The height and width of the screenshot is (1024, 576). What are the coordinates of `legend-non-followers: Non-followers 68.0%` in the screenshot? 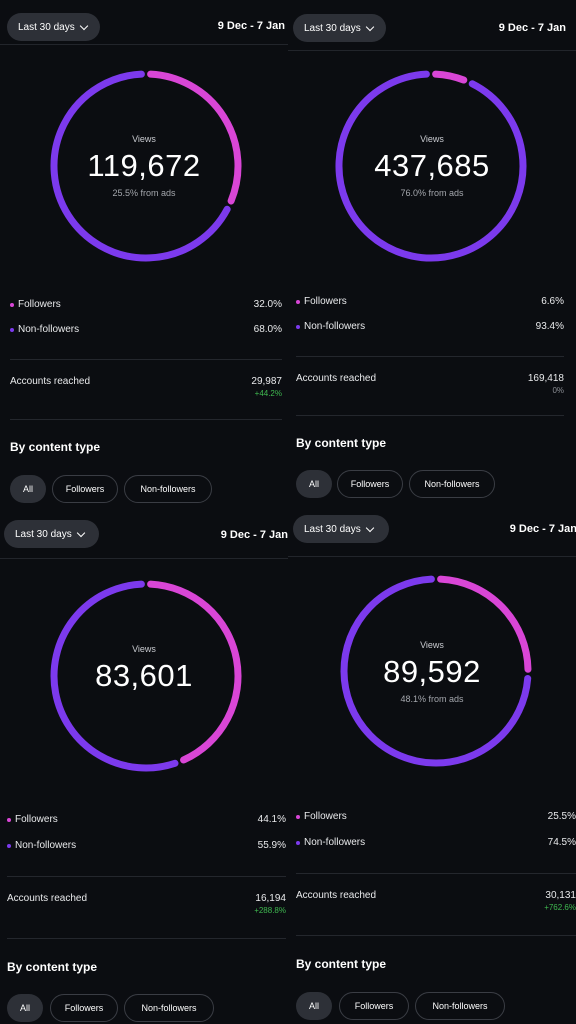 It's located at (146, 329).